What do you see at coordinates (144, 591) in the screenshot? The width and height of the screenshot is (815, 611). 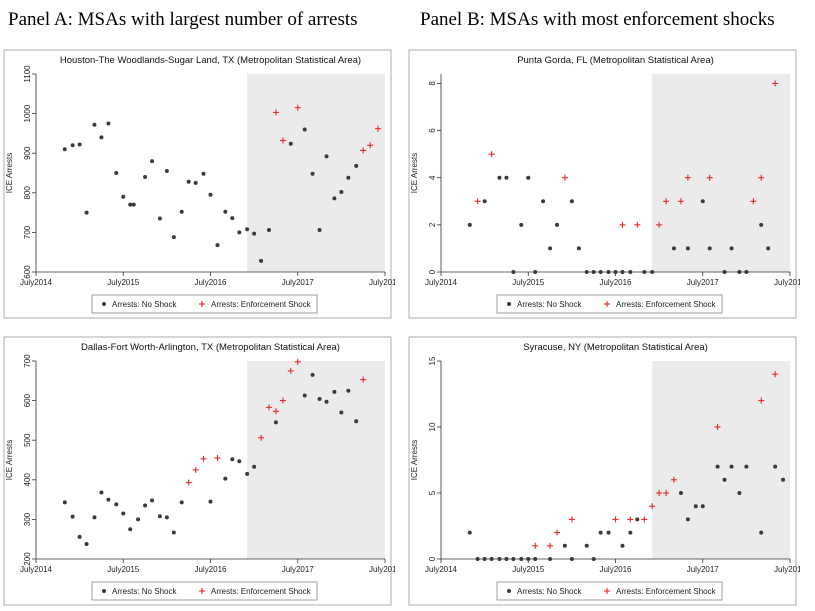 I see `legend-no-shock-label: Arrests: No Shock` at bounding box center [144, 591].